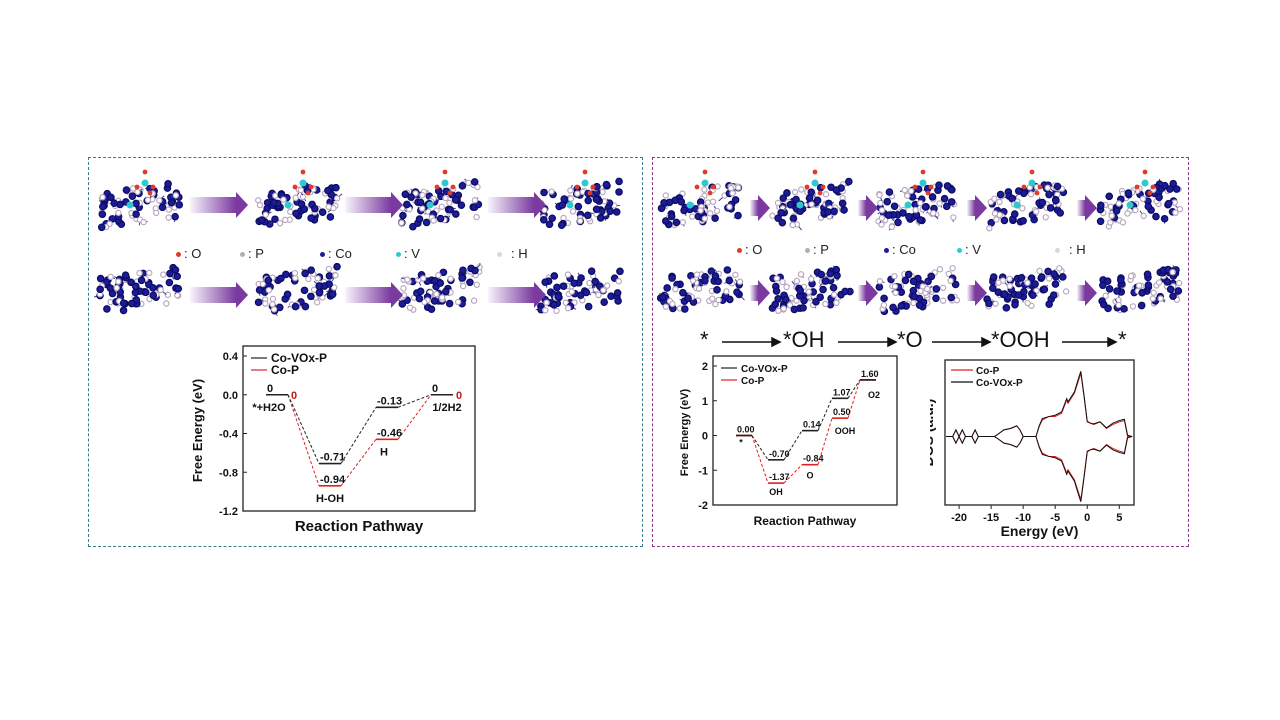 Image resolution: width=1280 pixels, height=720 pixels. I want to click on legend-h: : H, so click(512, 253).